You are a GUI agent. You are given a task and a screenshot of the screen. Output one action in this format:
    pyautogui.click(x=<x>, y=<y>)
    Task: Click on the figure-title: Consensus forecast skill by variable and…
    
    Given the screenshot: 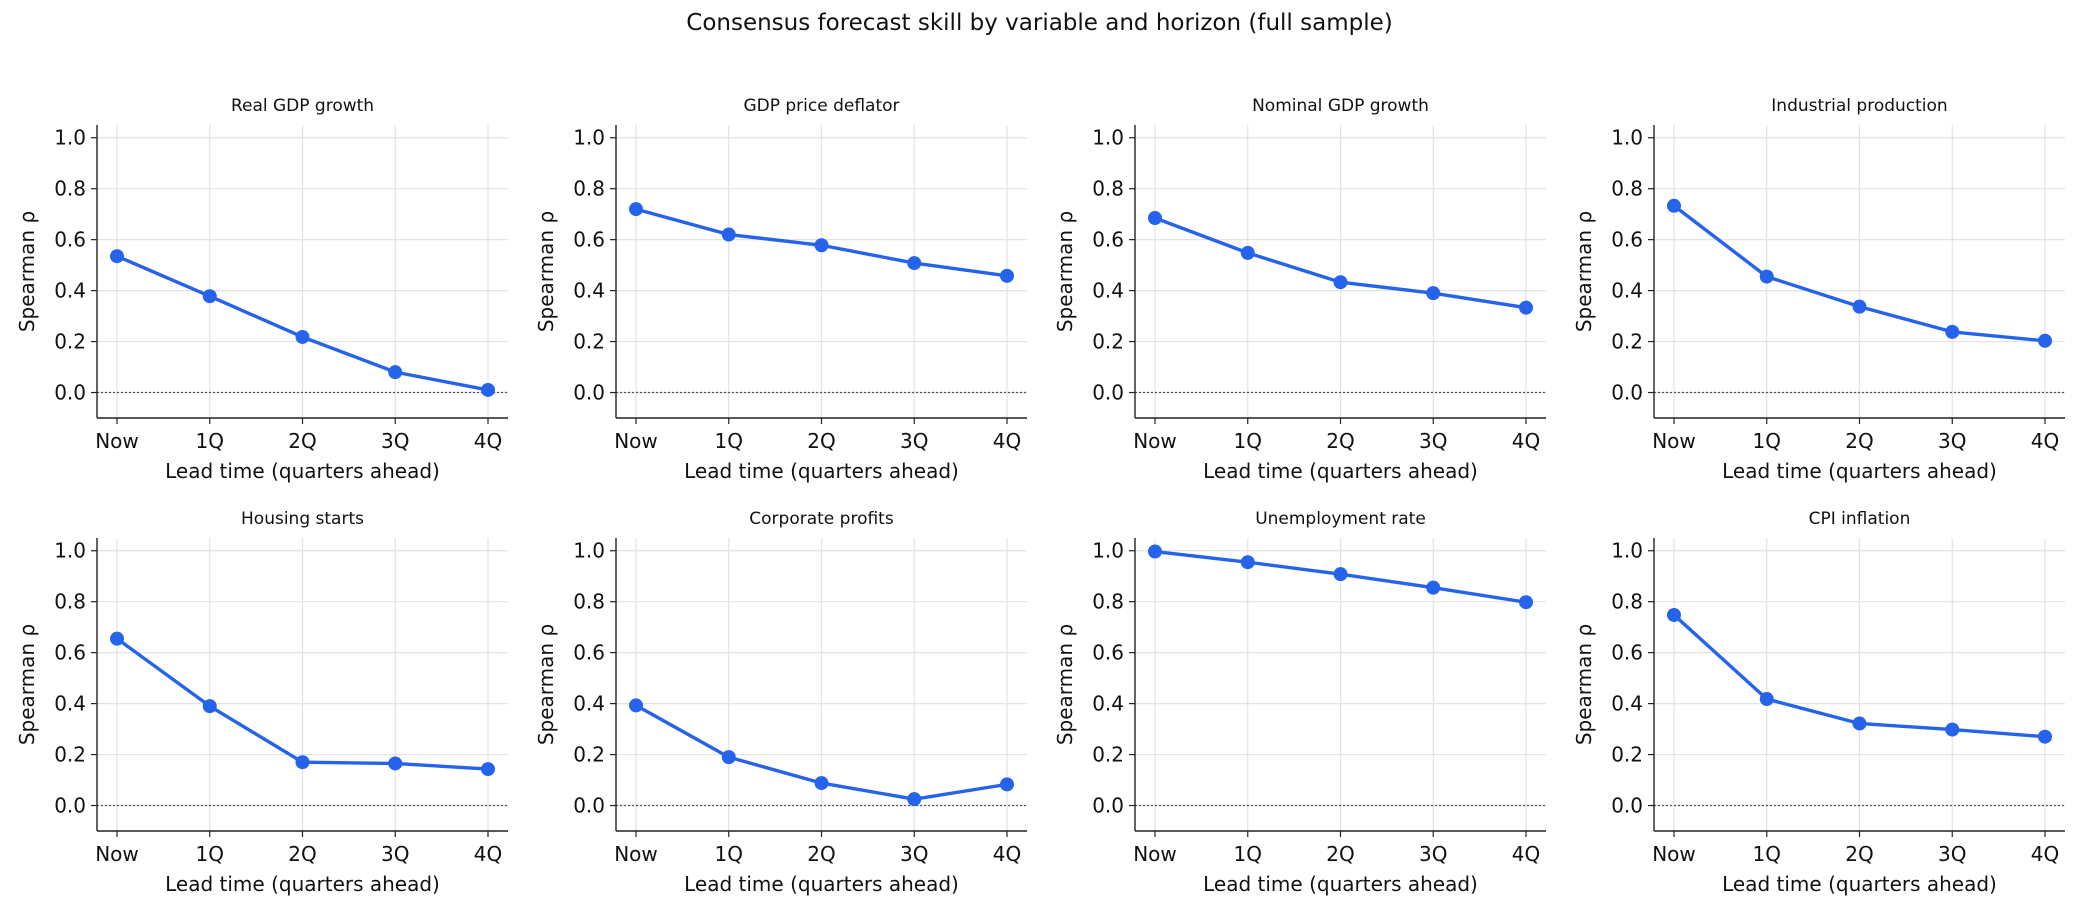 What is the action you would take?
    pyautogui.click(x=1039, y=23)
    